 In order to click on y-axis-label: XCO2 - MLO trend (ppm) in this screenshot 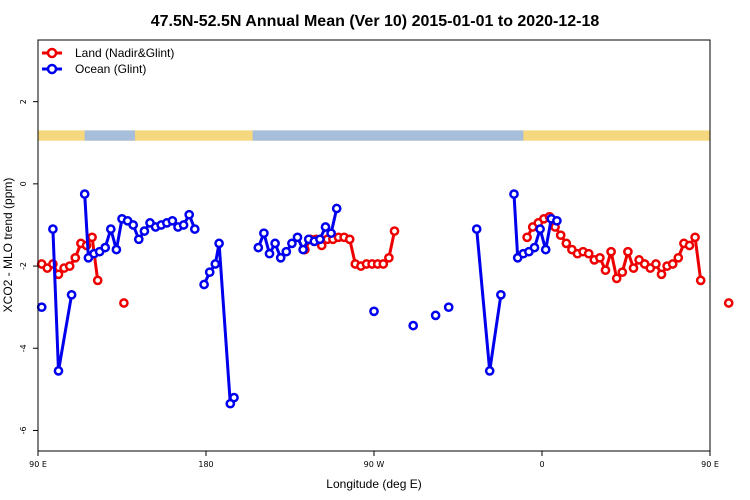, I will do `click(8, 245)`.